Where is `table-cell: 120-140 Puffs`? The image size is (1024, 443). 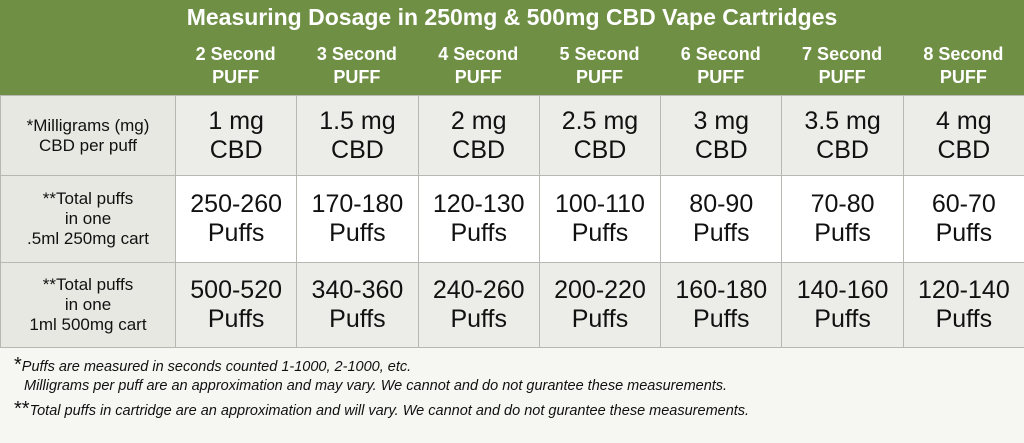 table-cell: 120-140 Puffs is located at coordinates (963, 305).